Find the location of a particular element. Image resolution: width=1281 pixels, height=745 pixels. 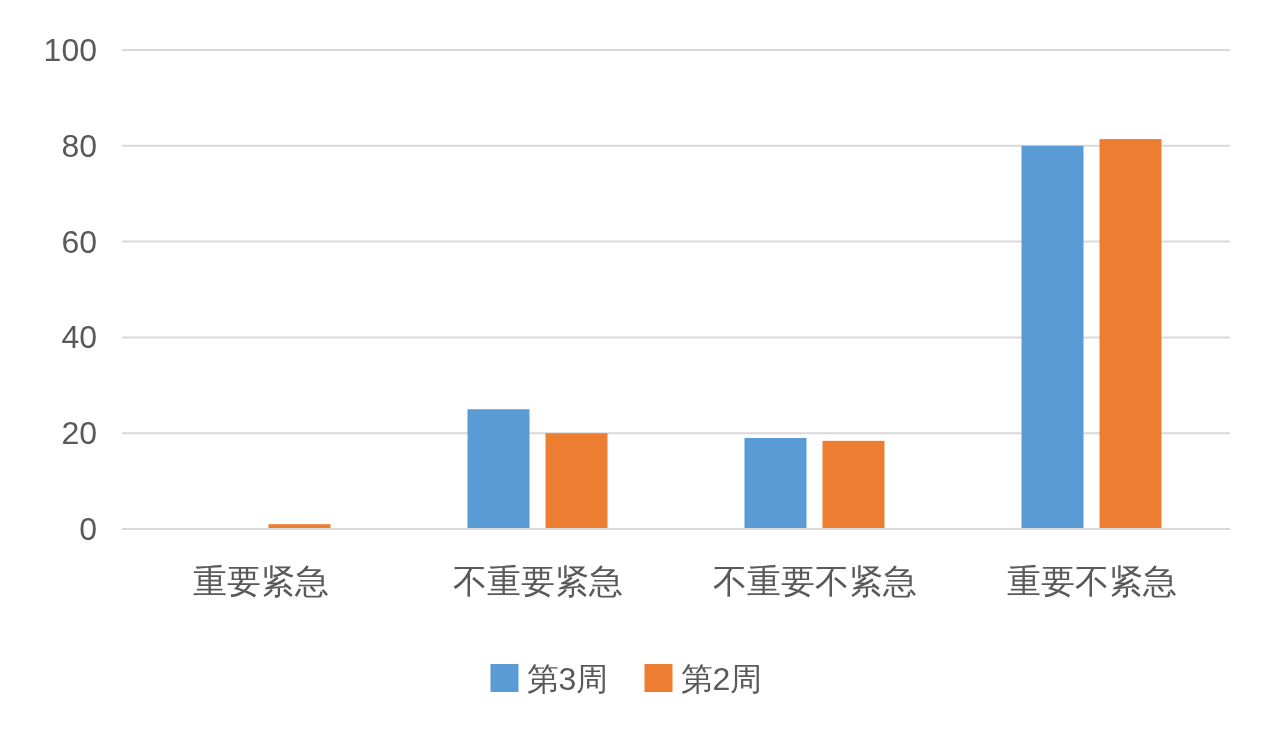

x-tick-label: 不重要不紧急 is located at coordinates (814, 581).